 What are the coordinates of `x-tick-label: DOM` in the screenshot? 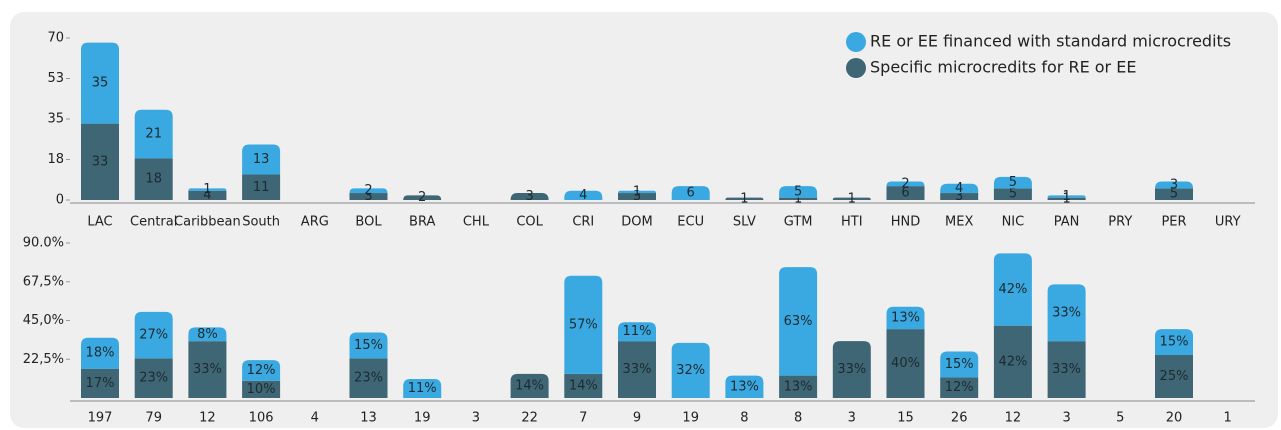 It's located at (636, 222).